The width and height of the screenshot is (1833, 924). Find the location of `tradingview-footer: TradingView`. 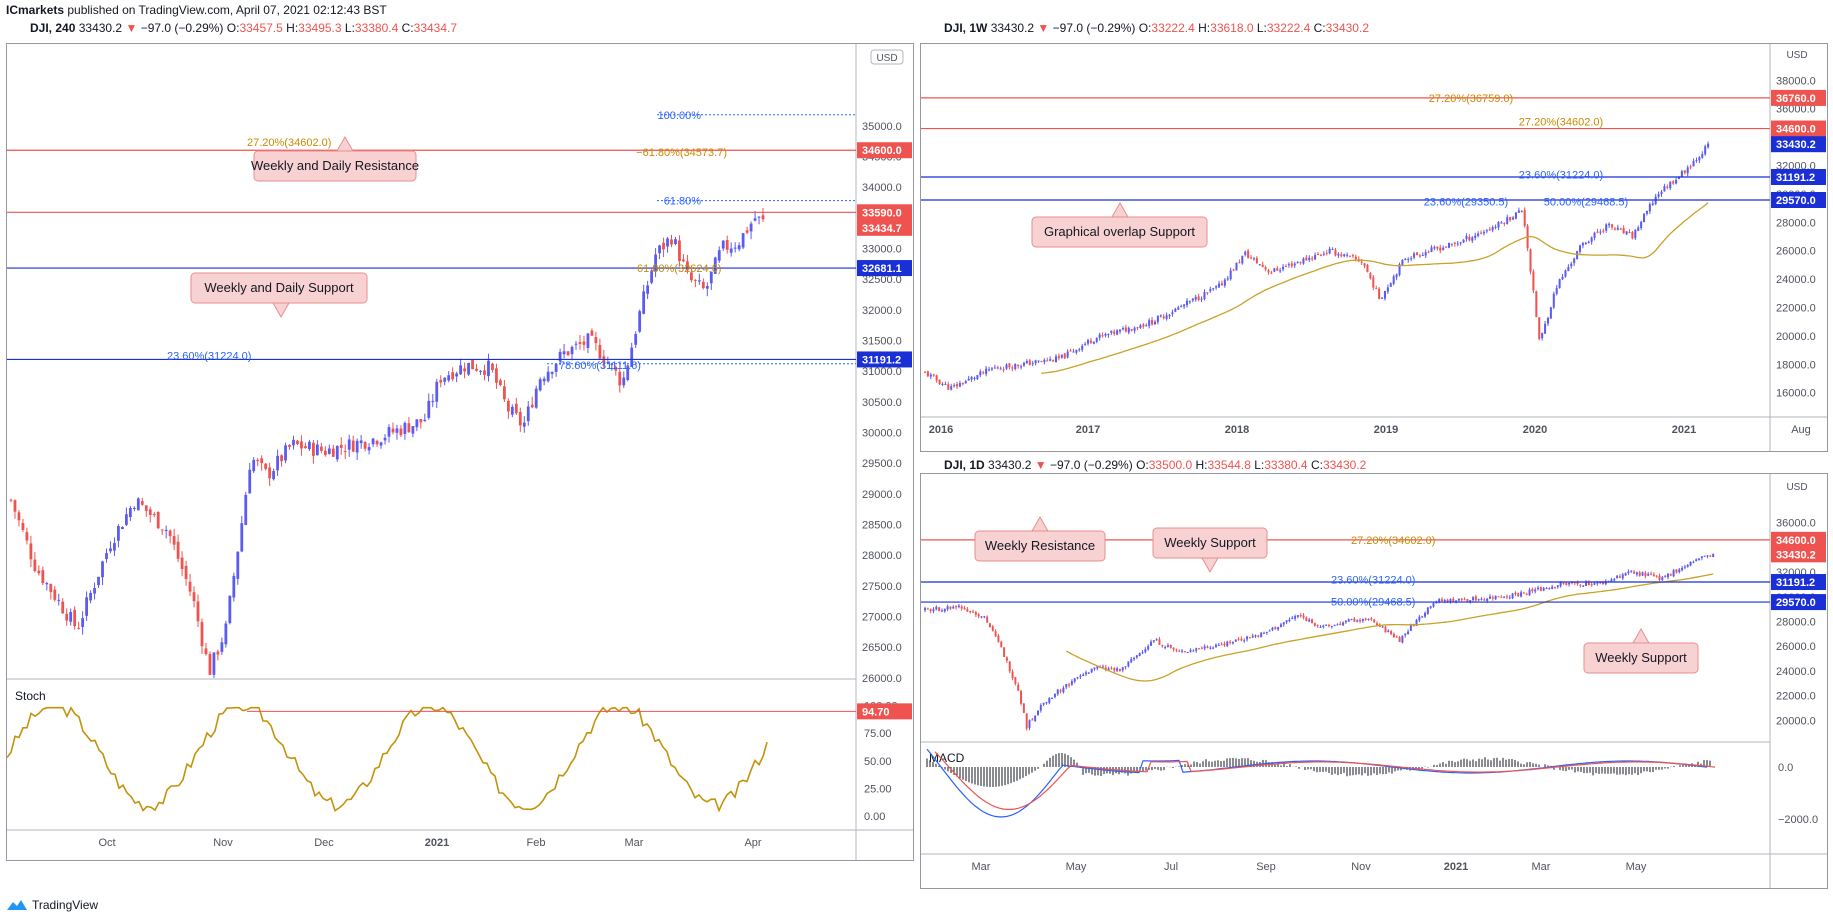

tradingview-footer: TradingView is located at coordinates (52, 905).